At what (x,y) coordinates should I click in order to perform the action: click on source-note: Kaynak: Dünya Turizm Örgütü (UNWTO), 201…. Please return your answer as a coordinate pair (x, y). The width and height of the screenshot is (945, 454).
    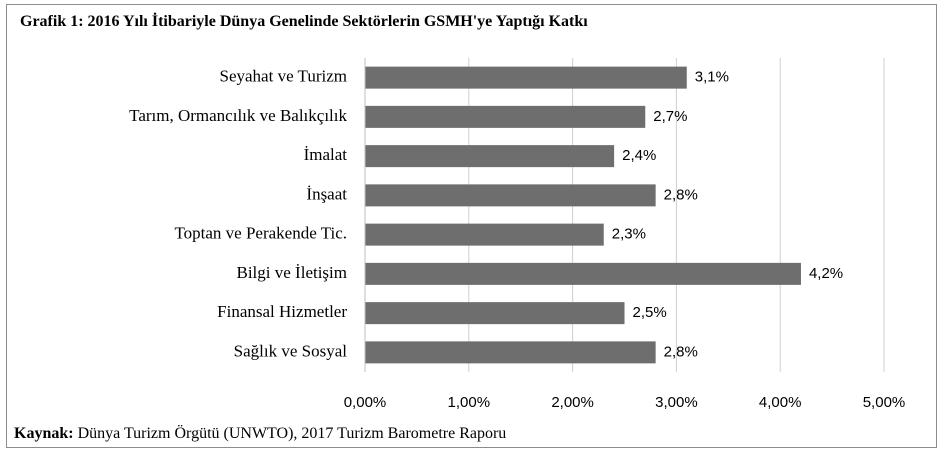
    Looking at the image, I should click on (260, 434).